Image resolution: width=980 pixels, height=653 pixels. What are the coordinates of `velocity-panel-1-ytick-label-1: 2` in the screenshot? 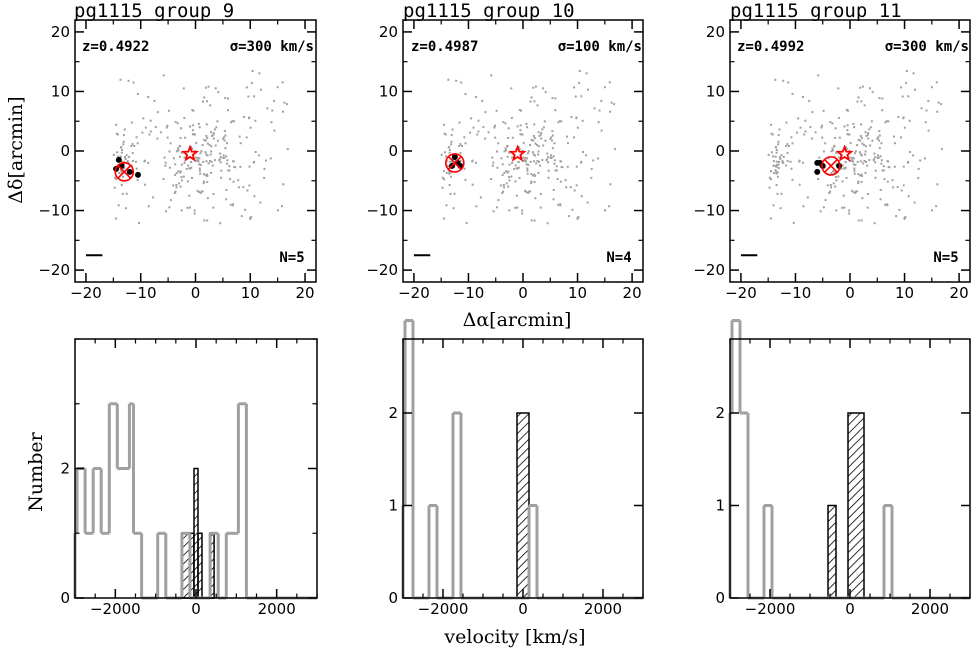 It's located at (65, 469).